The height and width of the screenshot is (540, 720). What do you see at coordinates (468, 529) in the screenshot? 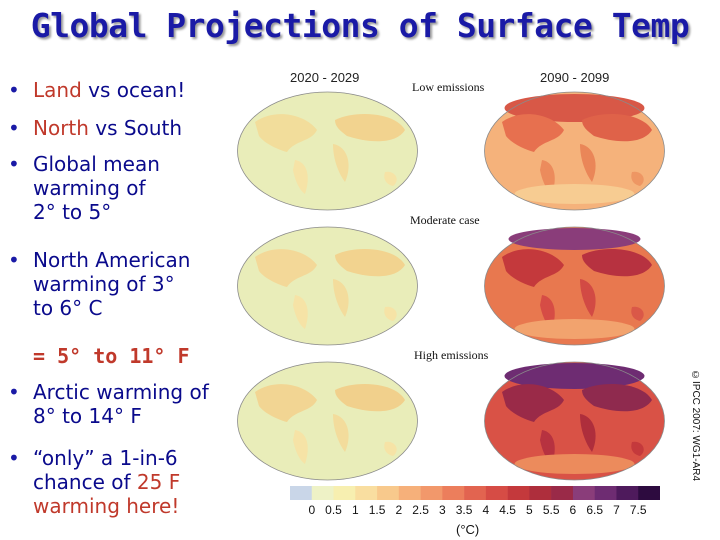
I see `colorbar-unit: (°C)` at bounding box center [468, 529].